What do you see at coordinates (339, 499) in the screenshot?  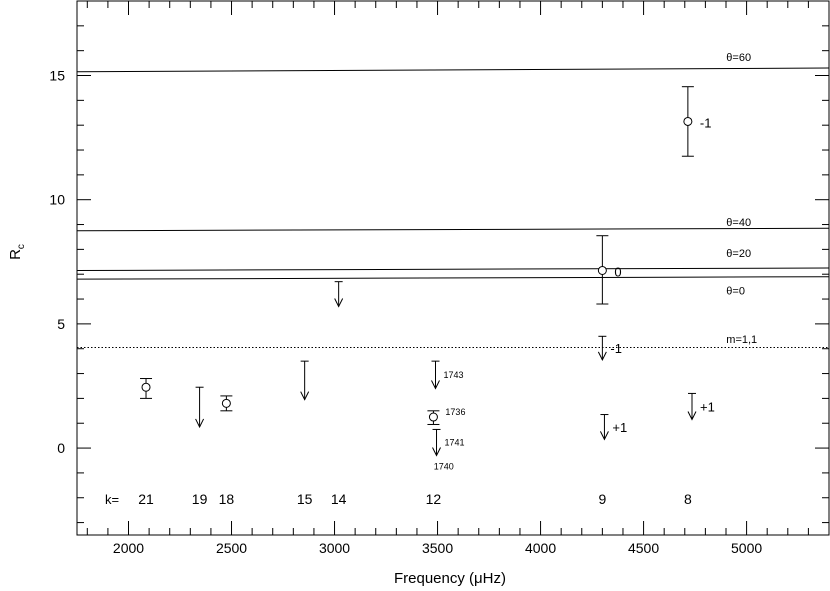 I see `k-value: 14` at bounding box center [339, 499].